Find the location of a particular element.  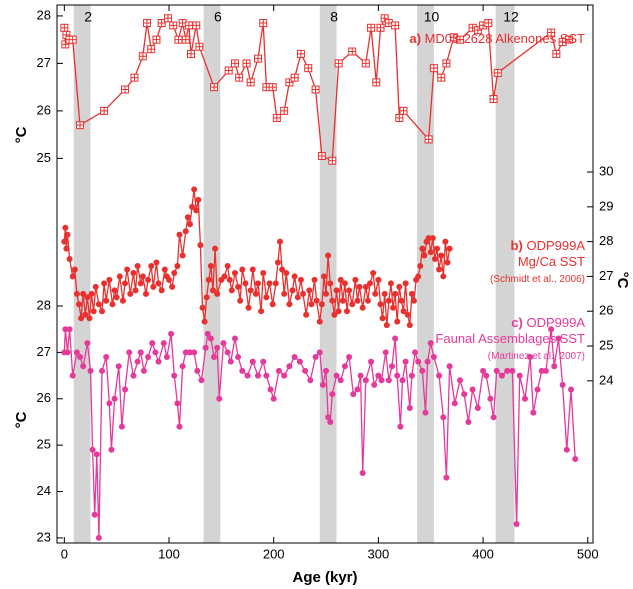

y2-tick-label: 26 is located at coordinates (606, 310).